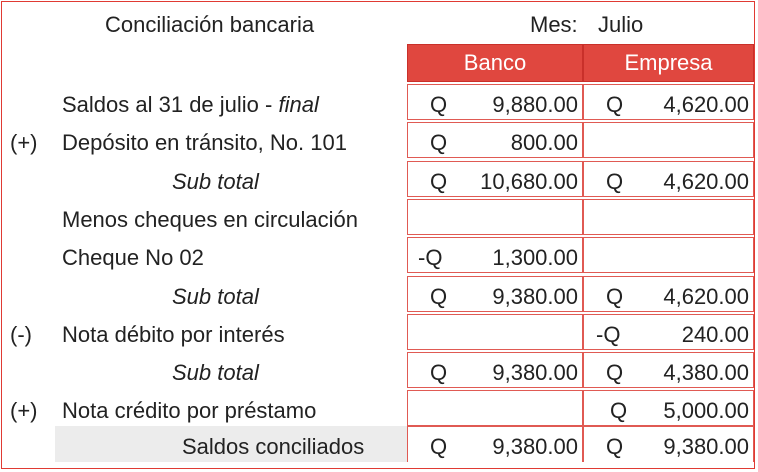 The height and width of the screenshot is (472, 758). I want to click on total-bank-currency: Q, so click(439, 446).